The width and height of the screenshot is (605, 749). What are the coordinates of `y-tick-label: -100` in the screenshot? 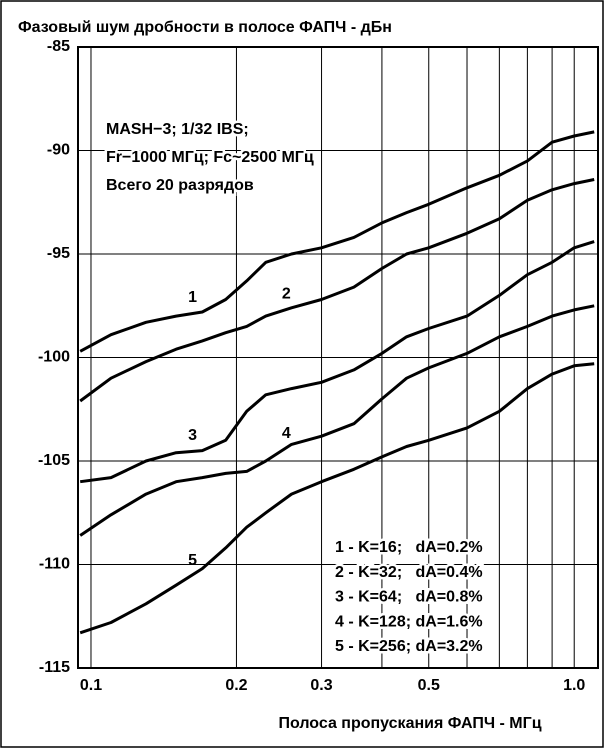 It's located at (54, 357).